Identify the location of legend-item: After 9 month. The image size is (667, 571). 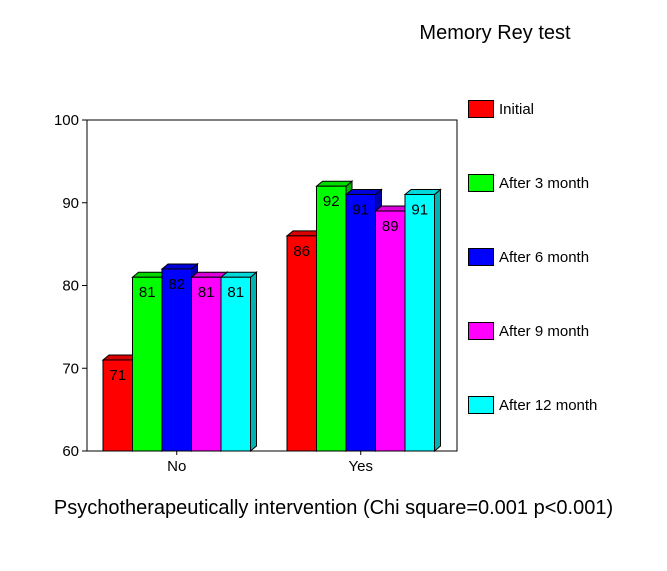
(563, 332).